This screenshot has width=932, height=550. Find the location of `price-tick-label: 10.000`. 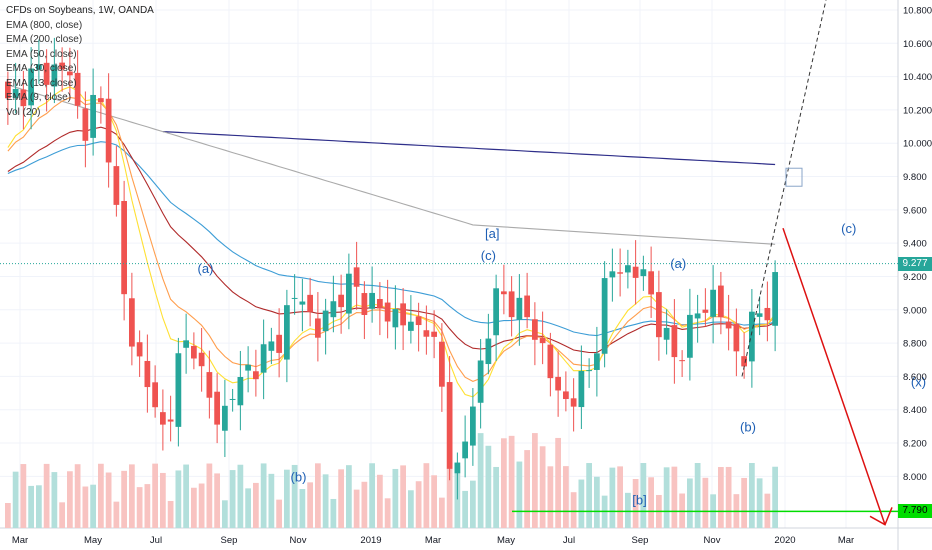

price-tick-label: 10.000 is located at coordinates (917, 144).